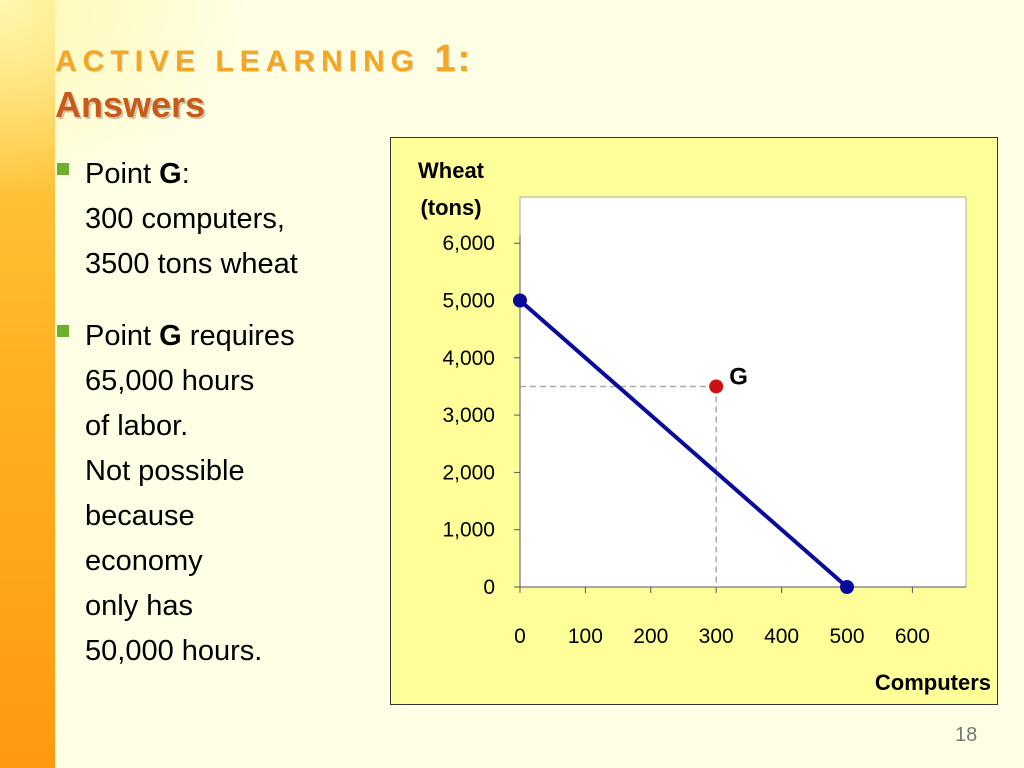 The image size is (1024, 768). What do you see at coordinates (489, 587) in the screenshot?
I see `y-tick-label: 0` at bounding box center [489, 587].